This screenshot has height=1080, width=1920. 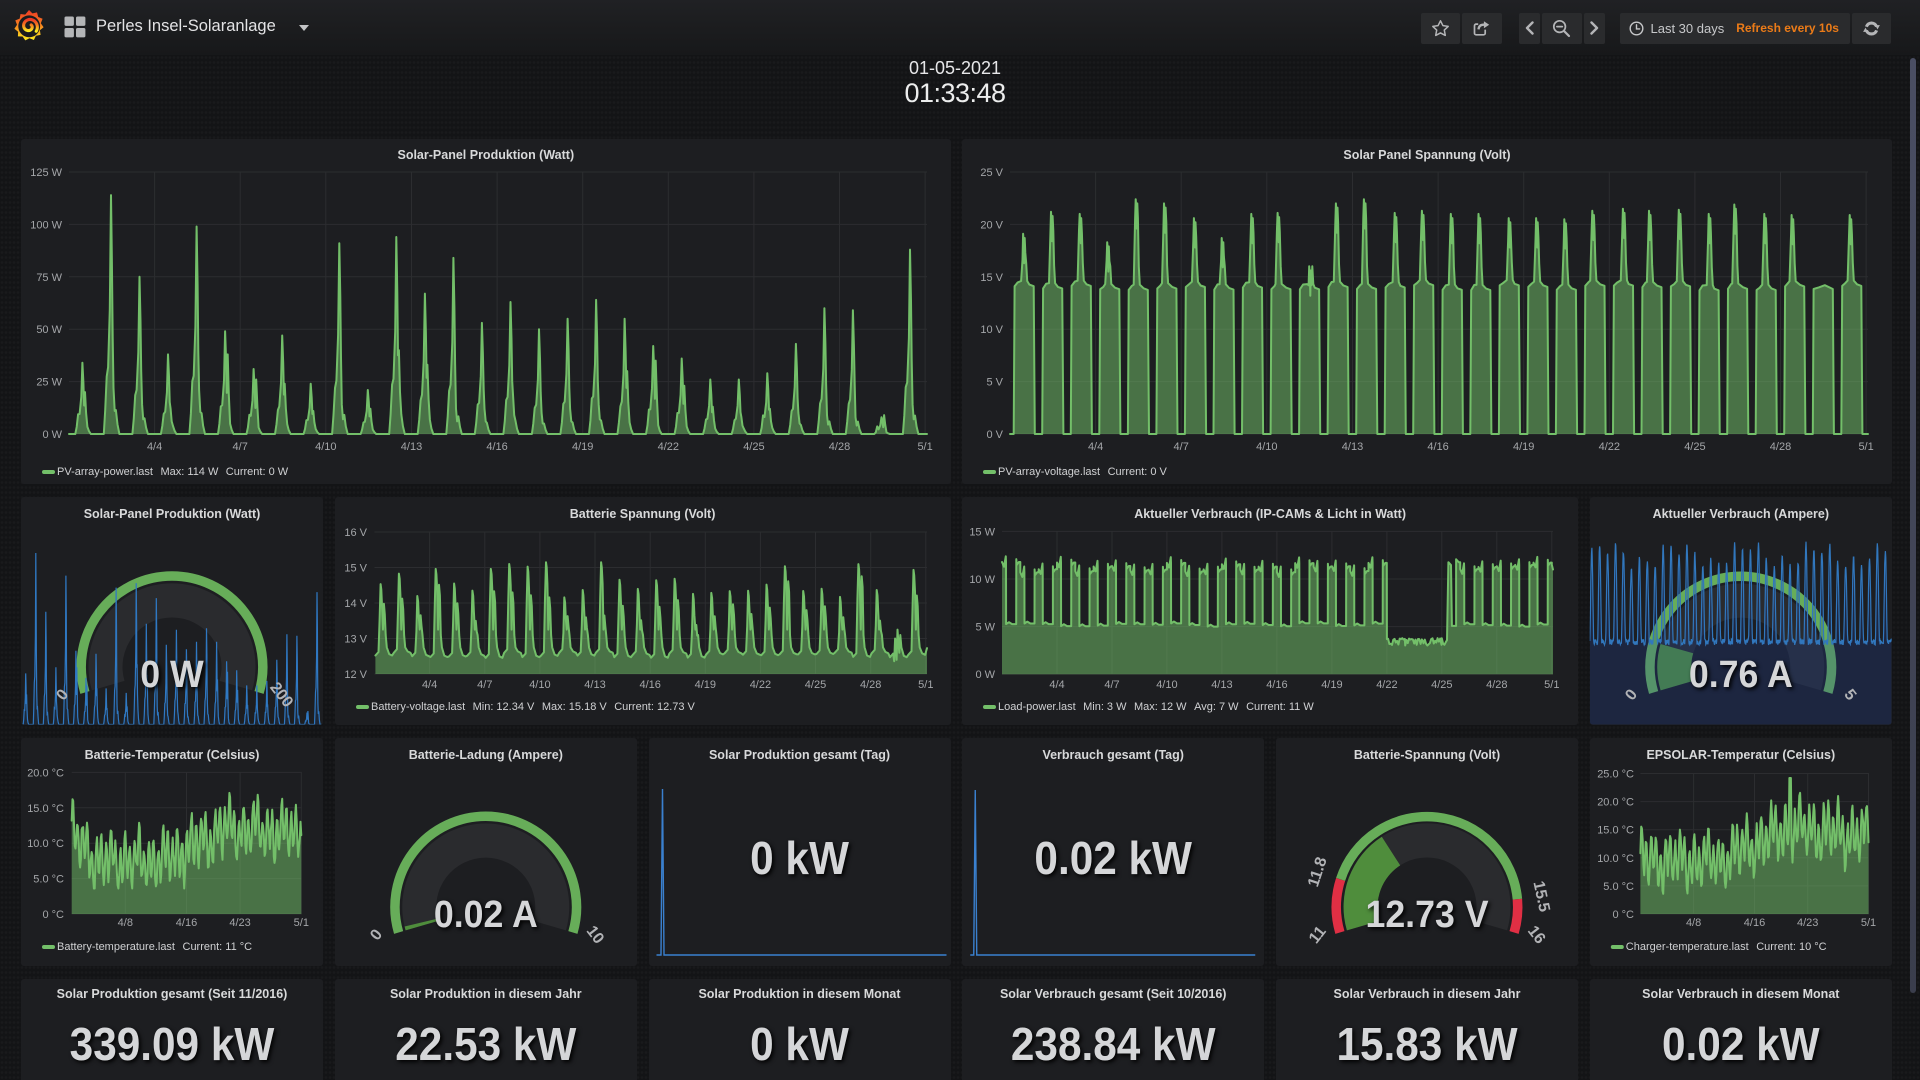 I want to click on svg-text: 0.02 A, so click(x=486, y=914).